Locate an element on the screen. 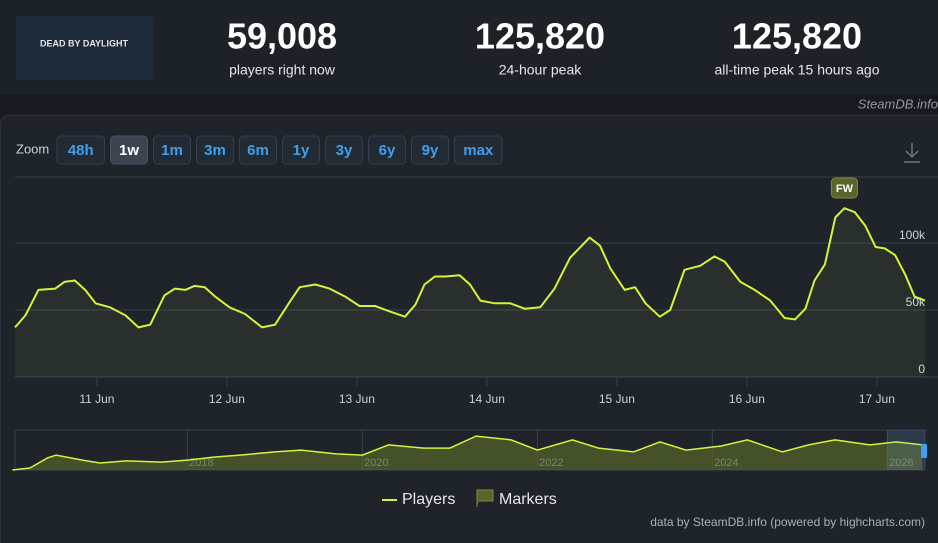 The width and height of the screenshot is (938, 543). game-logo: DEAD BY DAYLIGHT is located at coordinates (84, 43).